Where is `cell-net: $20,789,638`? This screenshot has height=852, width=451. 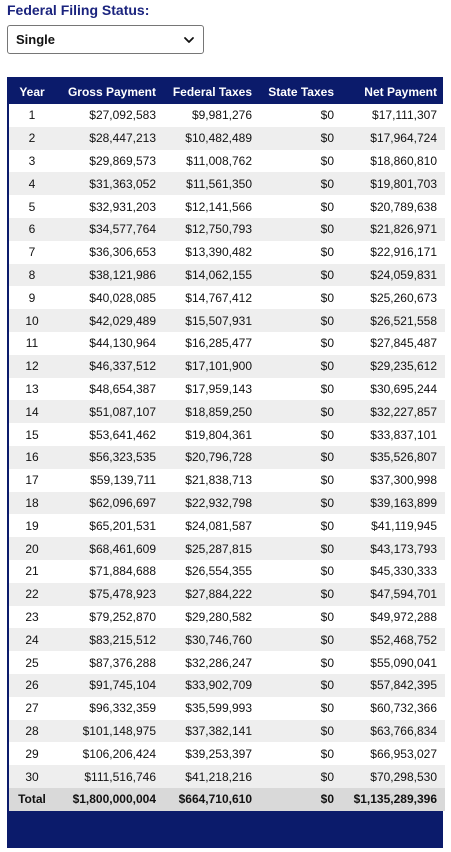
cell-net: $20,789,638 is located at coordinates (393, 206).